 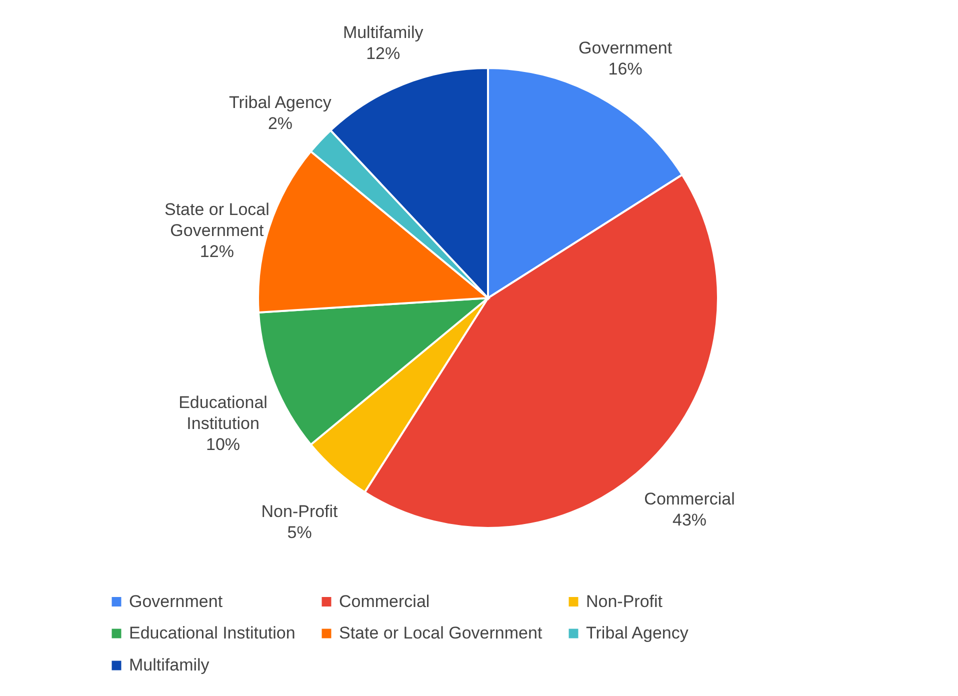 I want to click on slice-label: State or Local Government, so click(x=217, y=220).